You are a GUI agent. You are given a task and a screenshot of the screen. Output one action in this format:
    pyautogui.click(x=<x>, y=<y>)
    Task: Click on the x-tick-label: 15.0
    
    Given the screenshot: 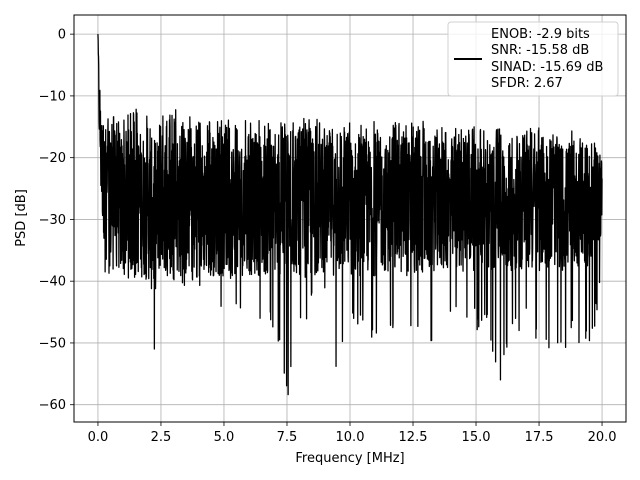 What is the action you would take?
    pyautogui.click(x=476, y=437)
    